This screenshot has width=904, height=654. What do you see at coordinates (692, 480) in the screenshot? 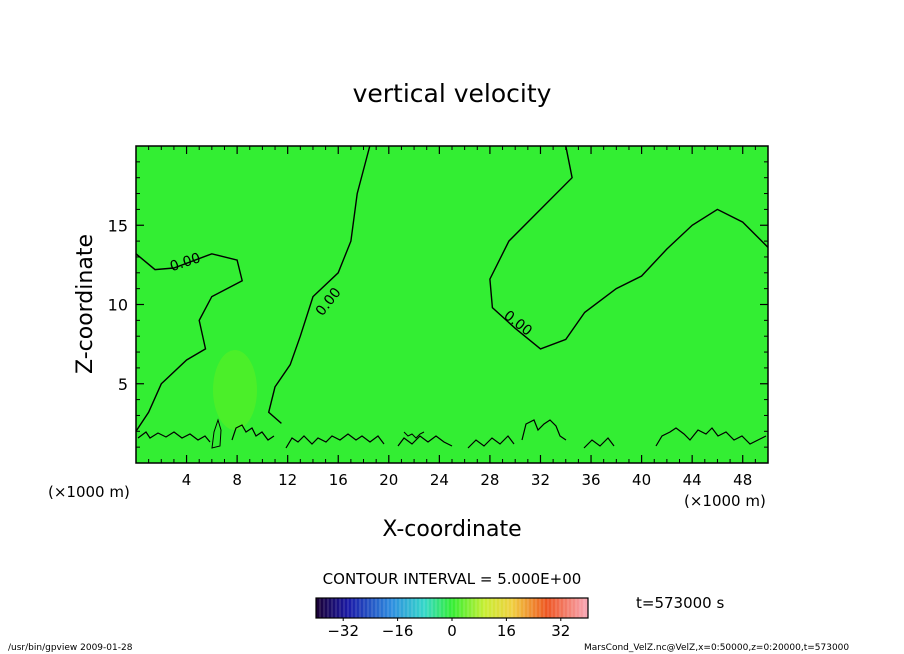
I see `x-tick-label: 44` at bounding box center [692, 480].